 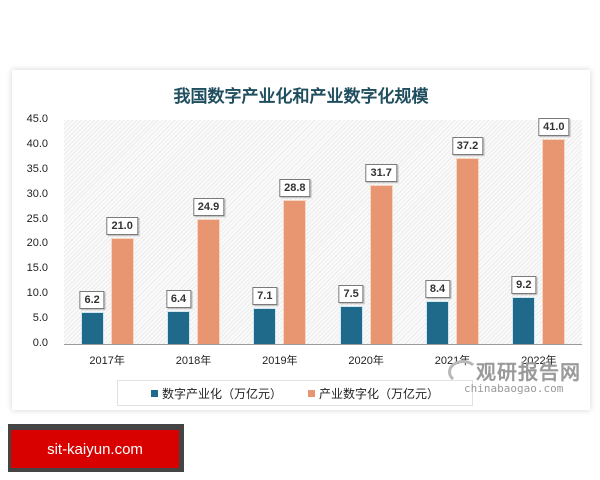 I want to click on x-tick-label: 2019年, so click(x=280, y=361).